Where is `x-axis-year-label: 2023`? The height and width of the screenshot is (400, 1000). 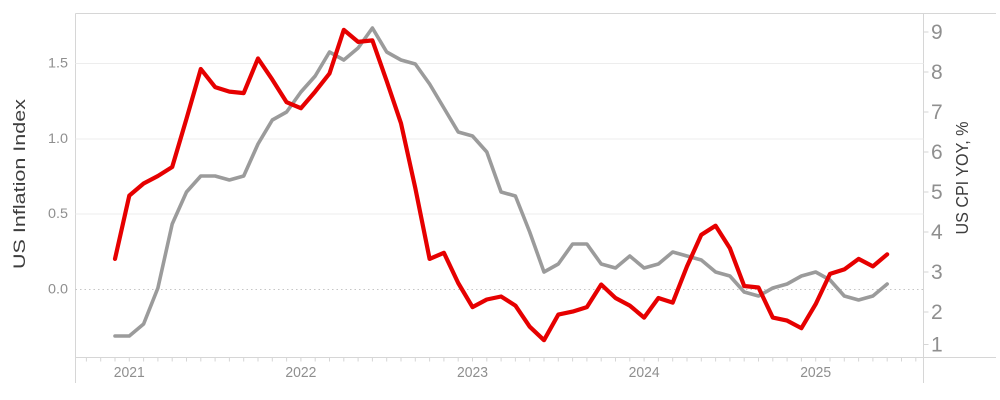 x-axis-year-label: 2023 is located at coordinates (472, 372).